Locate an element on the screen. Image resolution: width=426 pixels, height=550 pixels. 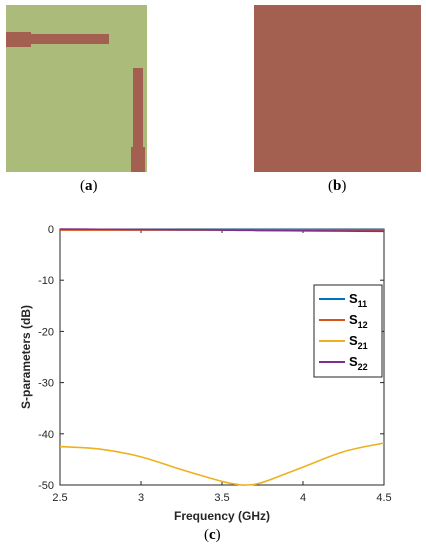
panel-b-copper is located at coordinates (337, 88).